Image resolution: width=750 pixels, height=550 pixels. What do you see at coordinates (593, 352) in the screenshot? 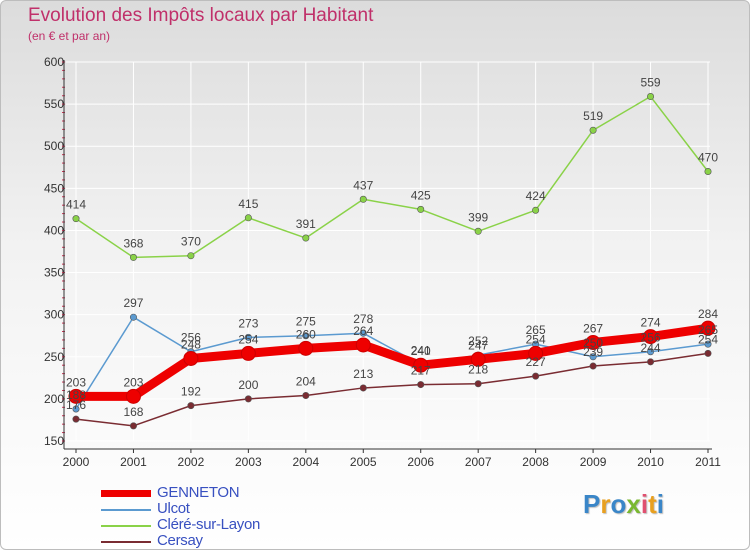
I see `data-label-cersay: 239` at bounding box center [593, 352].